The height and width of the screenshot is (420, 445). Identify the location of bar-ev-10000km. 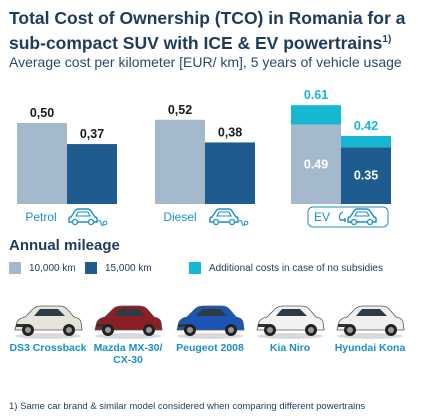
(316, 164).